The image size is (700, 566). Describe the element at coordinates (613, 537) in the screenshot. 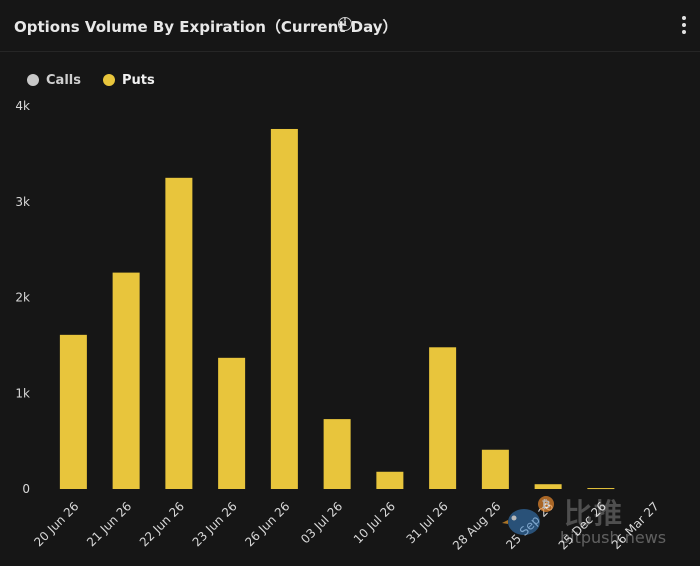

I see `watermark-en: bitpush.news` at that location.